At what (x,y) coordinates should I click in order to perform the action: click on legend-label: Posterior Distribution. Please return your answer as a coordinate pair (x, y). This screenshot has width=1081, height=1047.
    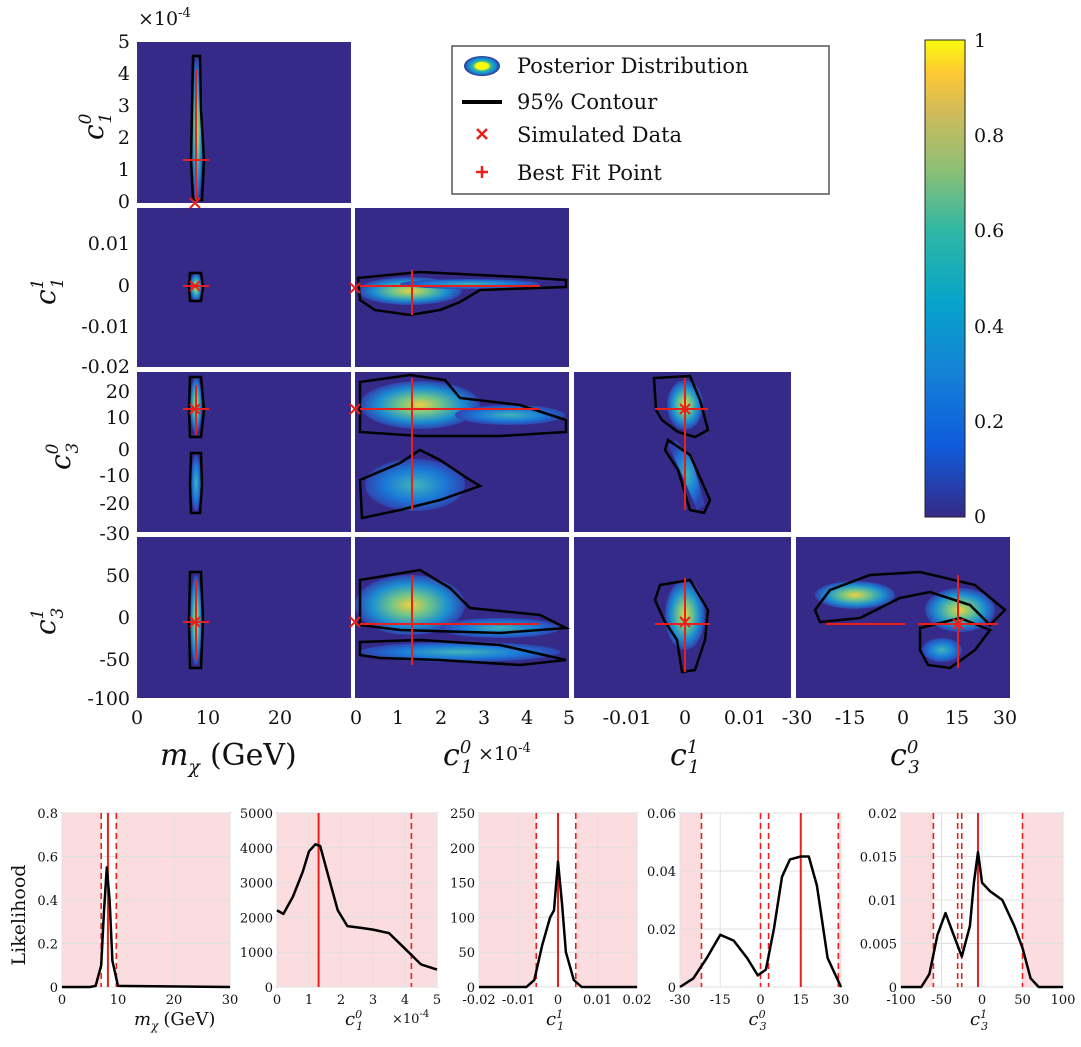
    Looking at the image, I should click on (633, 66).